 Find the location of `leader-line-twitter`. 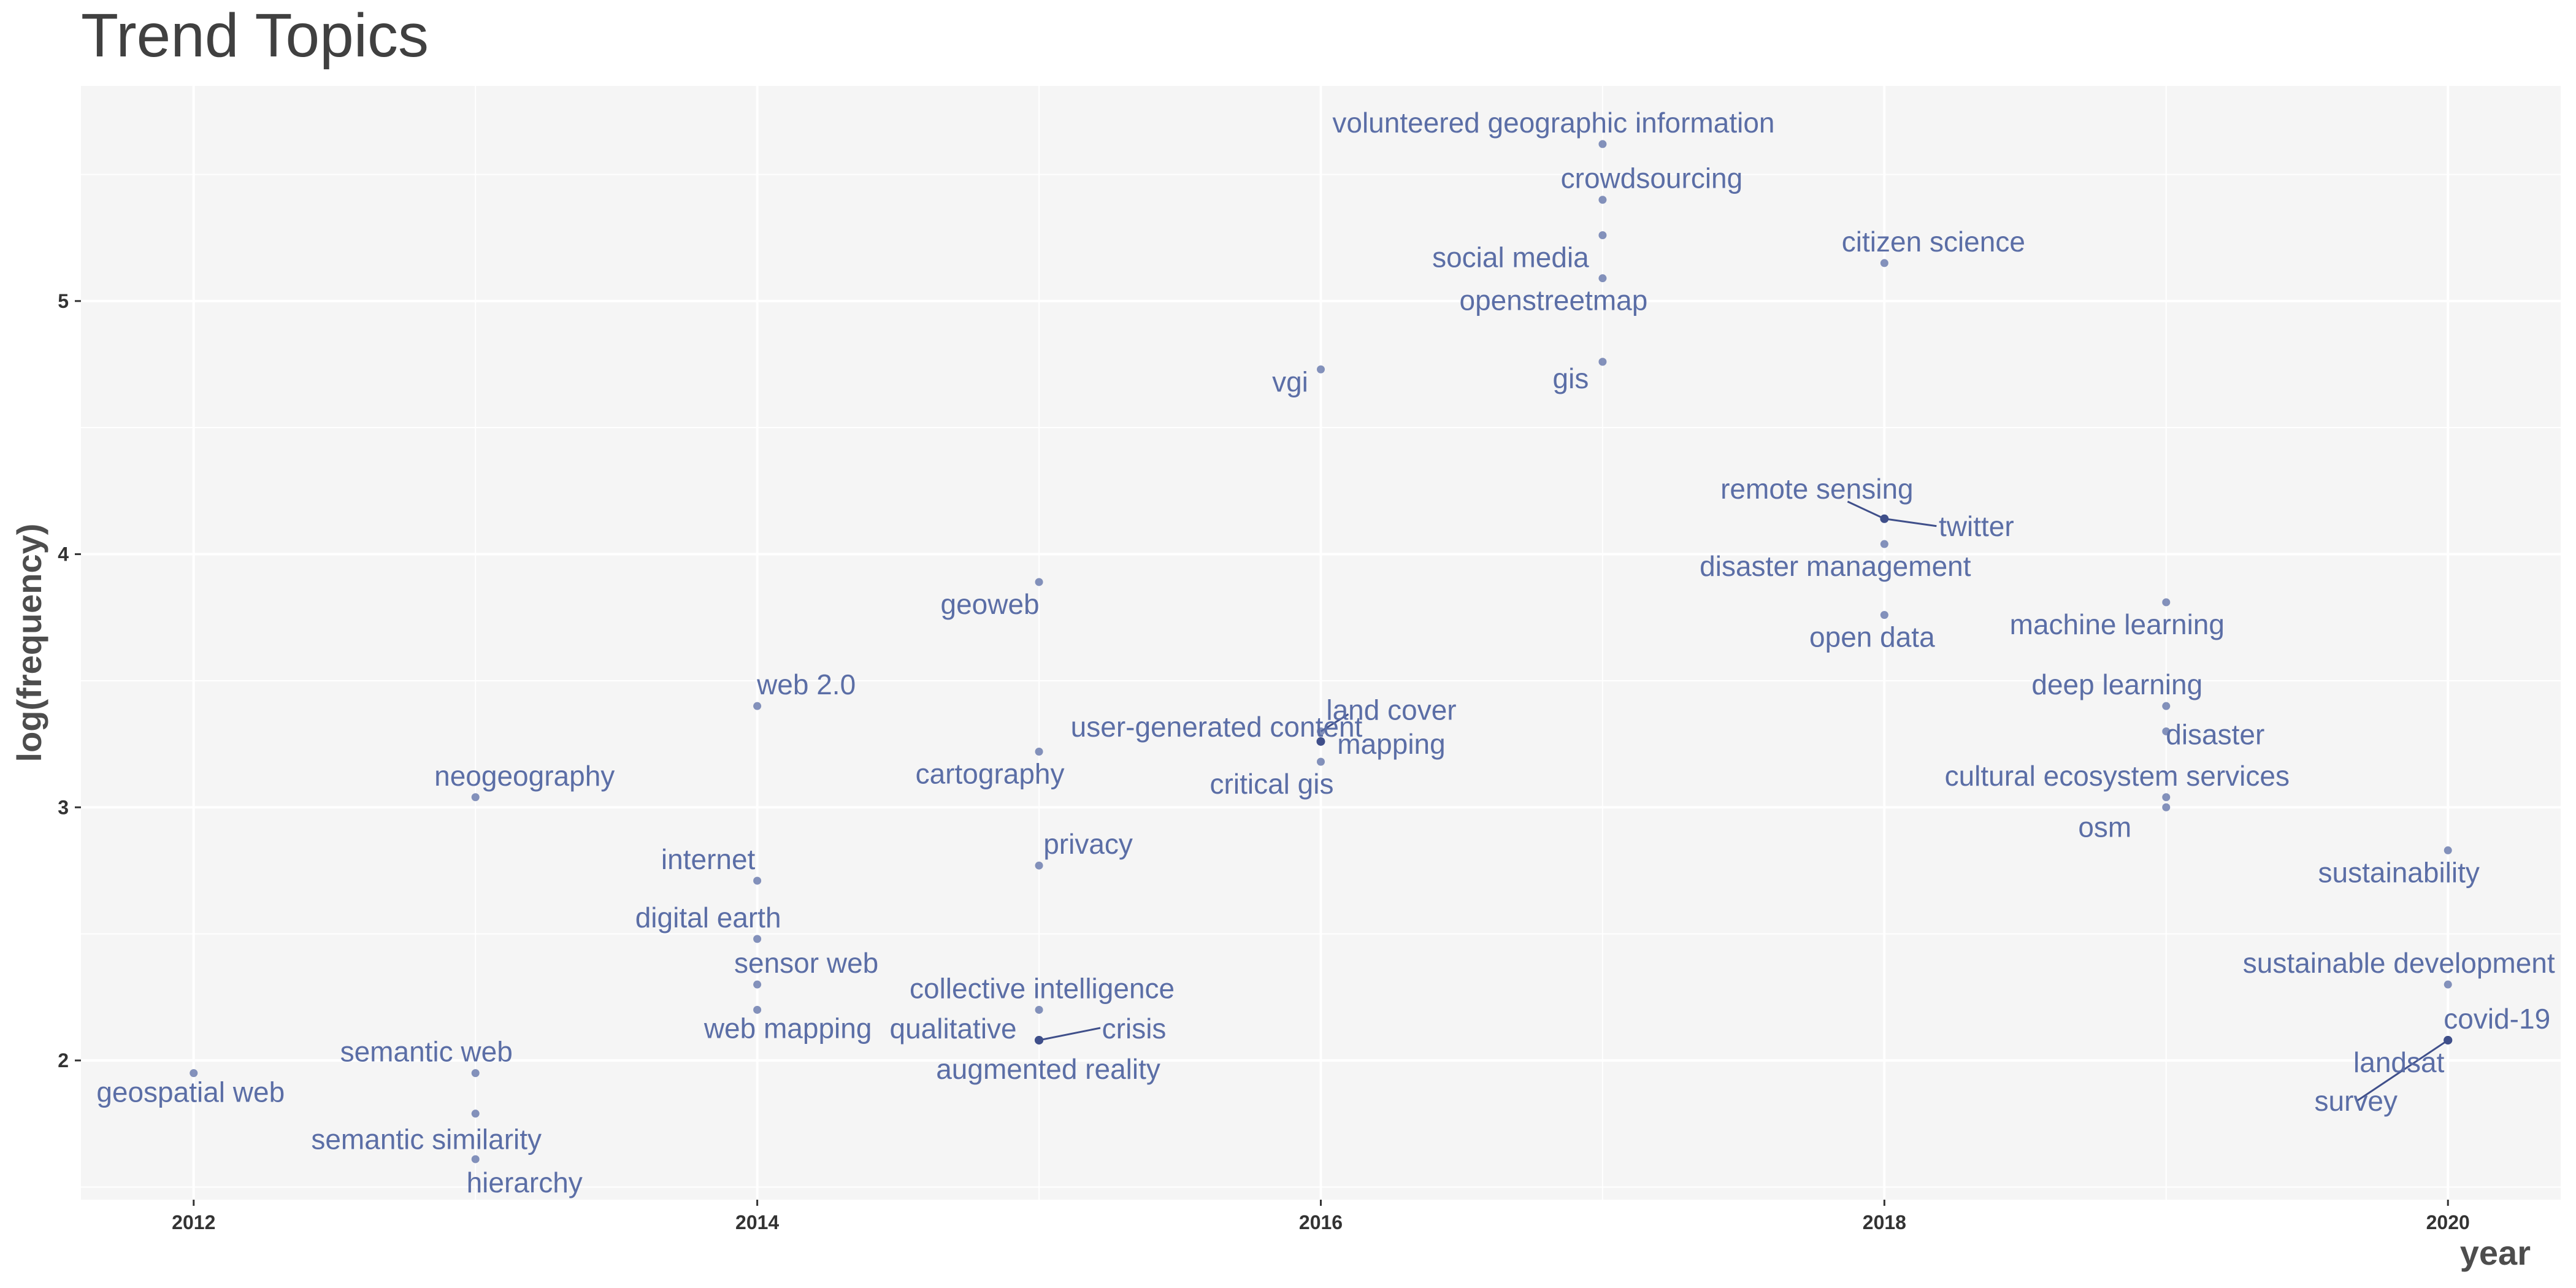

leader-line-twitter is located at coordinates (1910, 522).